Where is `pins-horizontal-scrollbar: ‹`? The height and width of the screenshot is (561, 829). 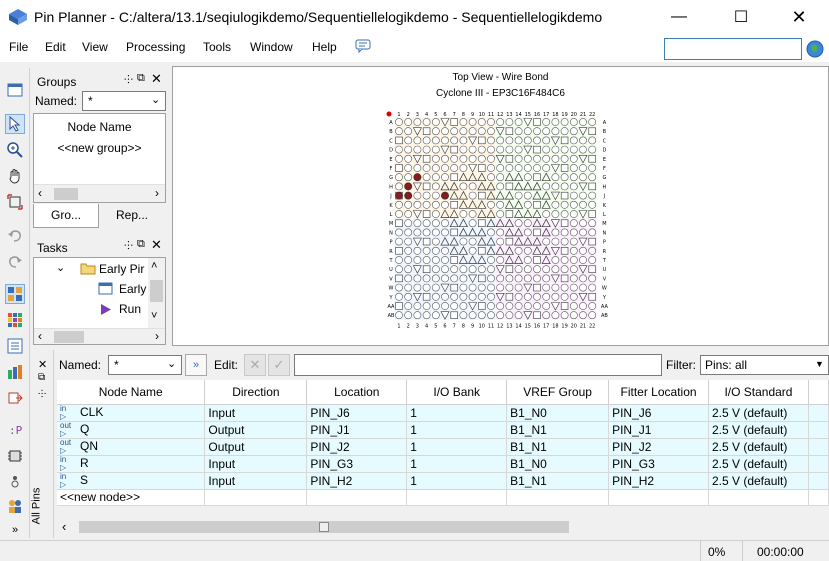 pins-horizontal-scrollbar: ‹ is located at coordinates (443, 527).